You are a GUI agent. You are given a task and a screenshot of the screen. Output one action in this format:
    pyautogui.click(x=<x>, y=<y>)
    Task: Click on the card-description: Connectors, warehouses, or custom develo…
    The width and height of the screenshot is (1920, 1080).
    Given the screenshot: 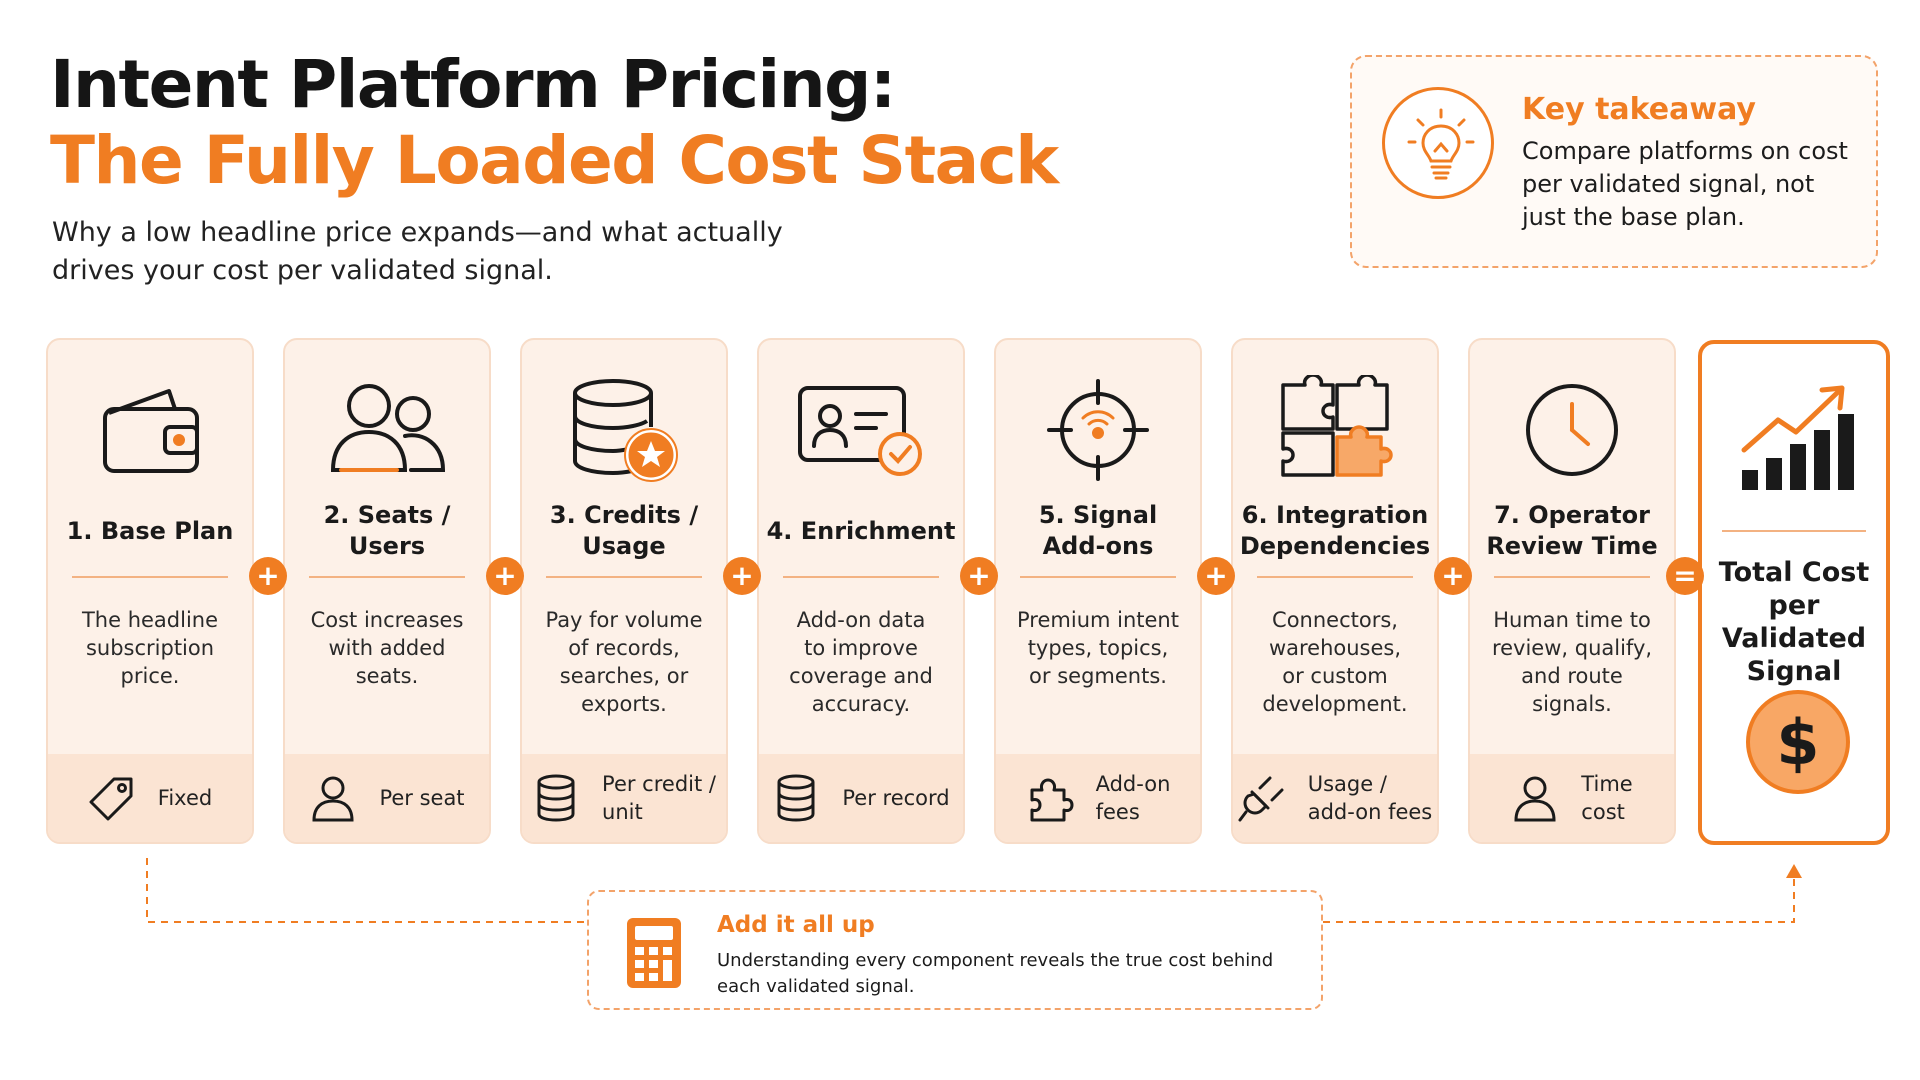 What is the action you would take?
    pyautogui.click(x=1335, y=662)
    